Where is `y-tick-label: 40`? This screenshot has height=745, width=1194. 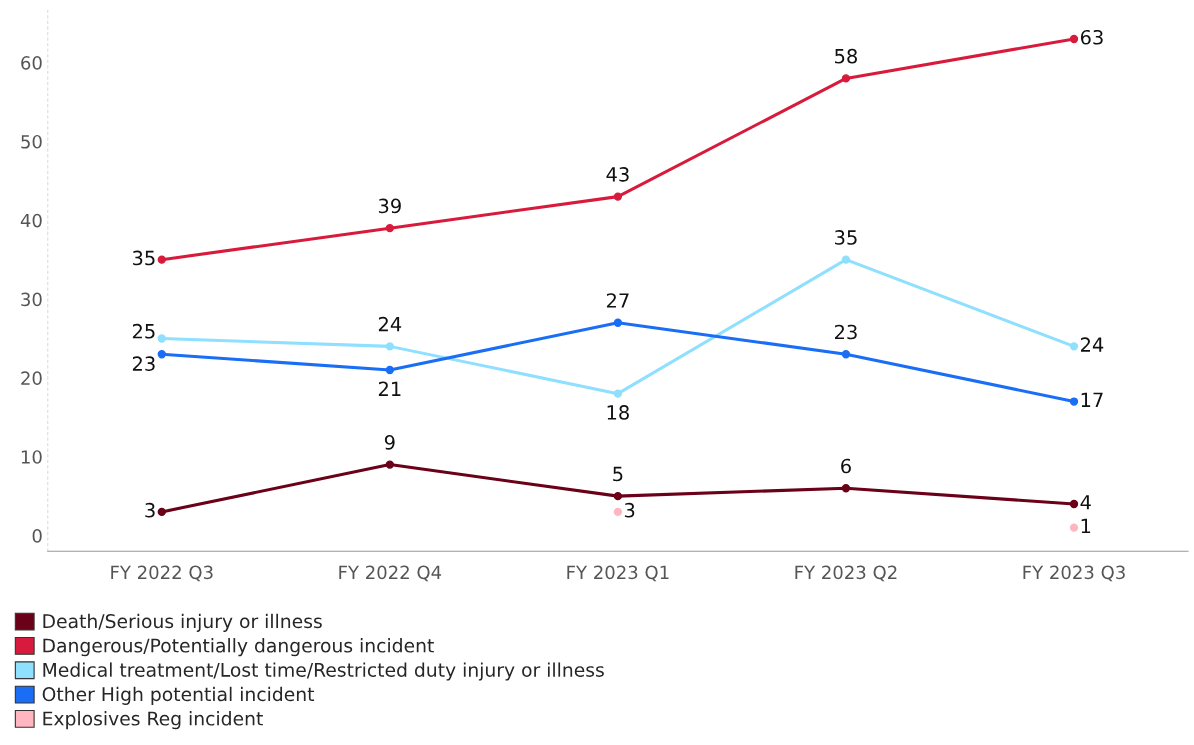 y-tick-label: 40 is located at coordinates (31, 220).